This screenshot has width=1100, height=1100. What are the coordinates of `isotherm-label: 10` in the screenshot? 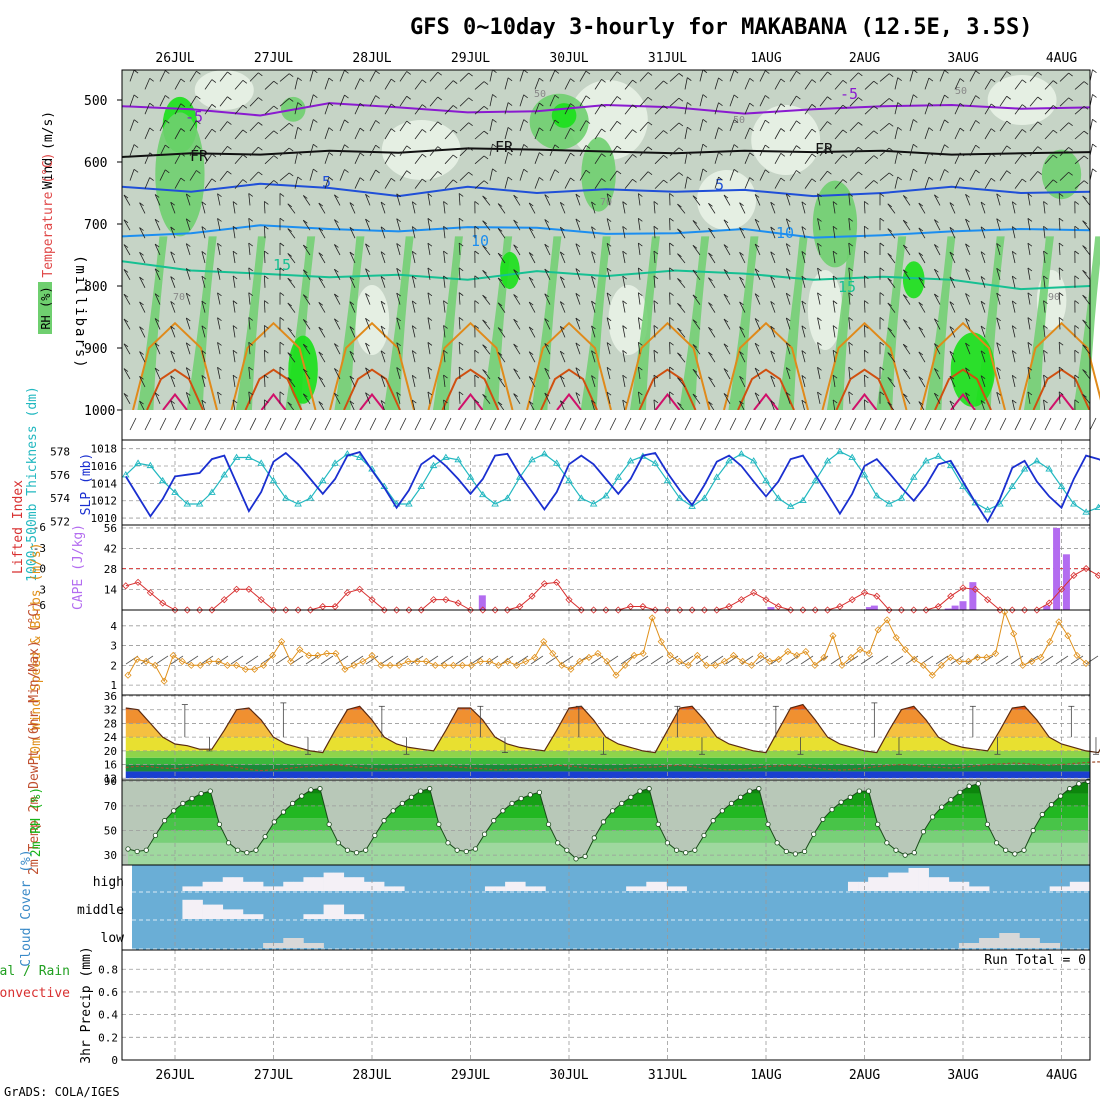 It's located at (785, 233).